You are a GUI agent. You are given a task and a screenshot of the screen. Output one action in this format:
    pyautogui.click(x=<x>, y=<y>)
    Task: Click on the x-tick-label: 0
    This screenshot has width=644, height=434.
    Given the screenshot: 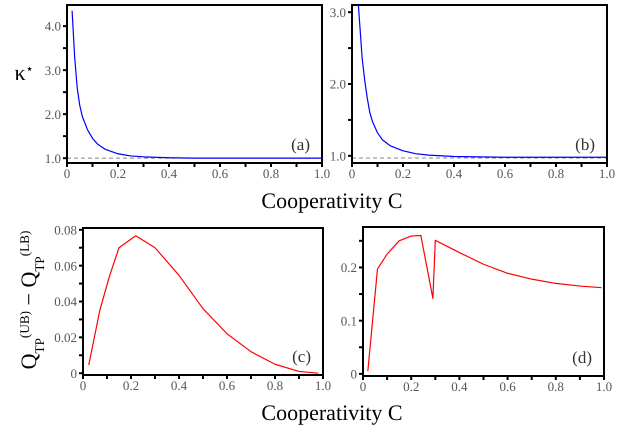 What is the action you would take?
    pyautogui.click(x=363, y=386)
    